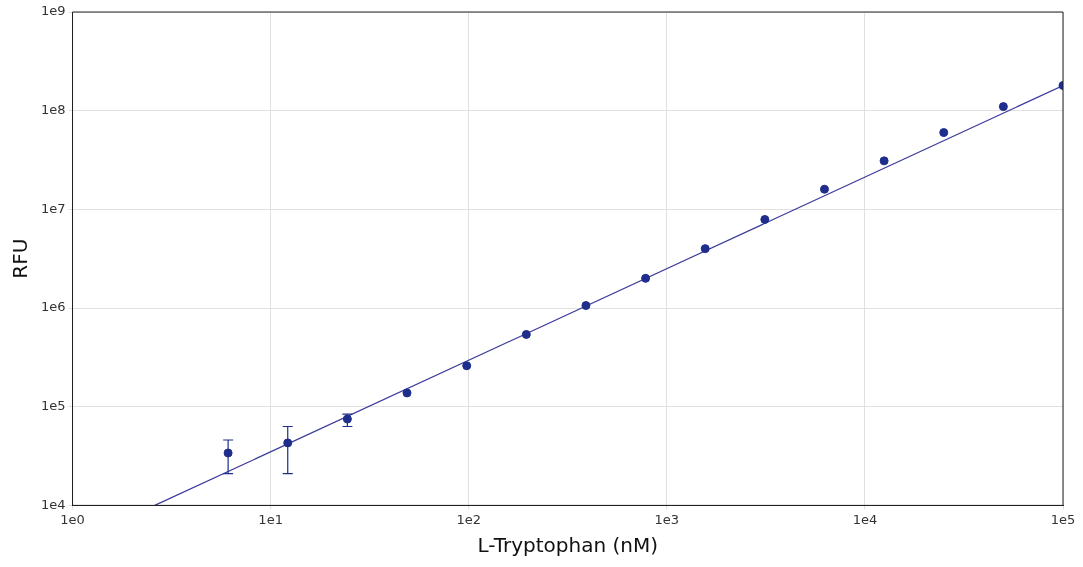 The image size is (1083, 567). What do you see at coordinates (53, 307) in the screenshot?
I see `y-tick-label: 1e6` at bounding box center [53, 307].